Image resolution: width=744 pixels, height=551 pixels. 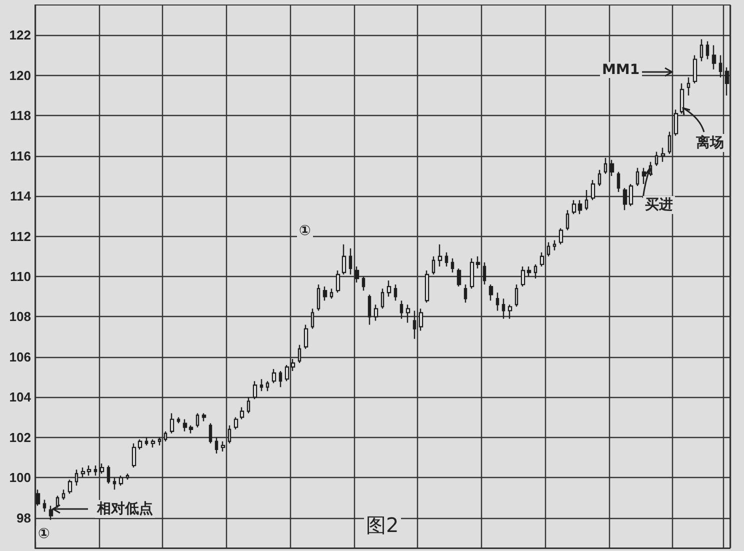 I want to click on annotation: 买进, so click(x=659, y=205).